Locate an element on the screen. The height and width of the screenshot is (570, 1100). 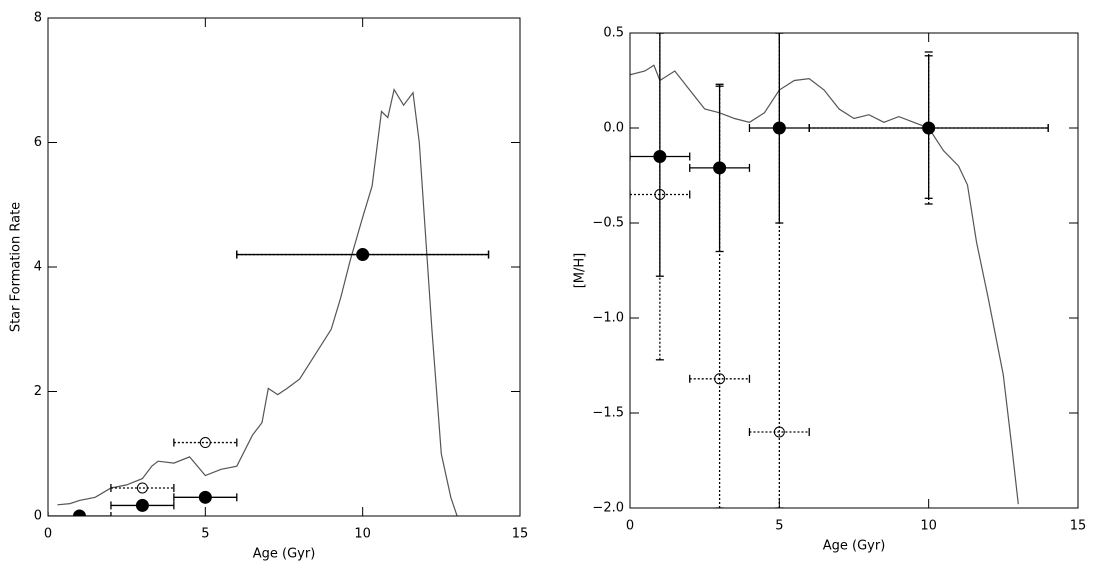
y-error-bar is located at coordinates (779, 270).